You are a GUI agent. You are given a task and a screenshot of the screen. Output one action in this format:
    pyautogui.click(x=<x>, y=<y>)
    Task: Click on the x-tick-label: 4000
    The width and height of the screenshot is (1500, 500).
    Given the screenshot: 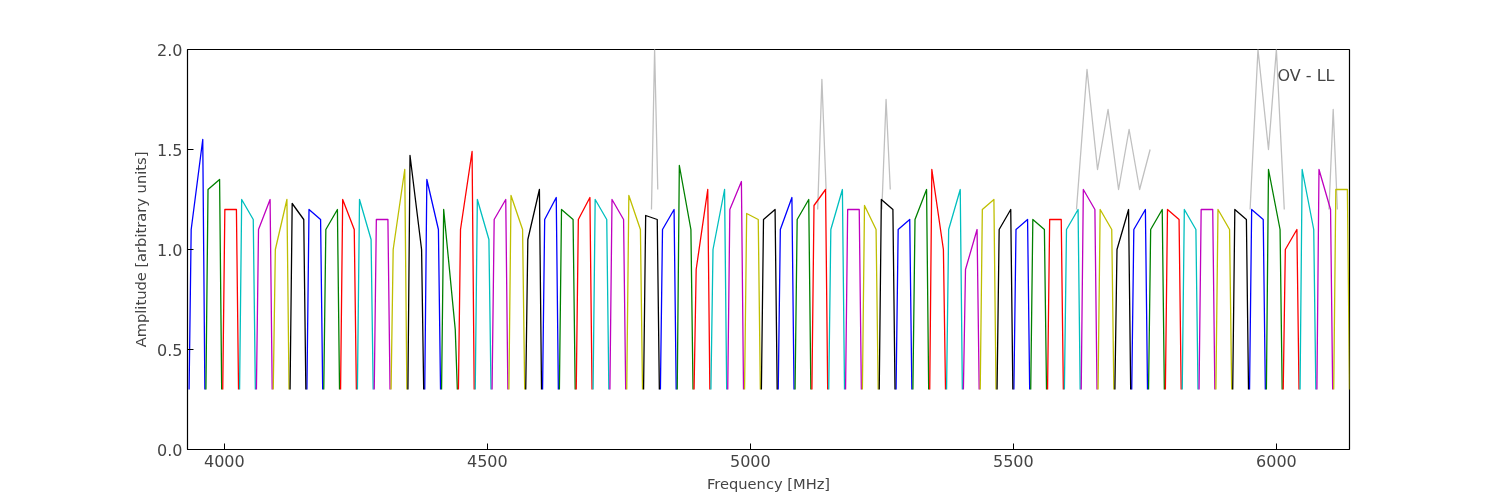 What is the action you would take?
    pyautogui.click(x=224, y=461)
    